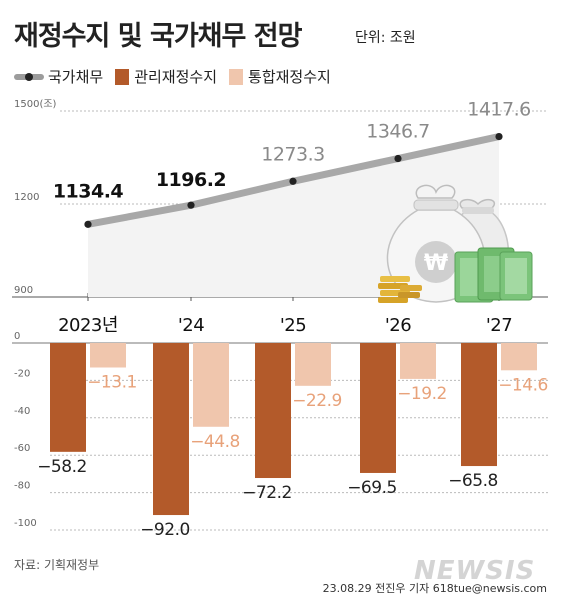 Image resolution: width=561 pixels, height=600 pixels. I want to click on managed-balance-label: −72.2, so click(267, 493).